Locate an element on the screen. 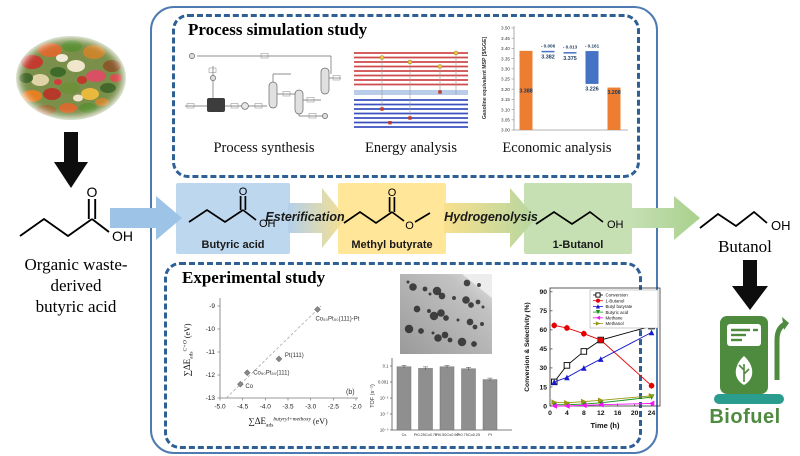  waste-source-label: Organic waste- derived butyric acid is located at coordinates (76, 285).